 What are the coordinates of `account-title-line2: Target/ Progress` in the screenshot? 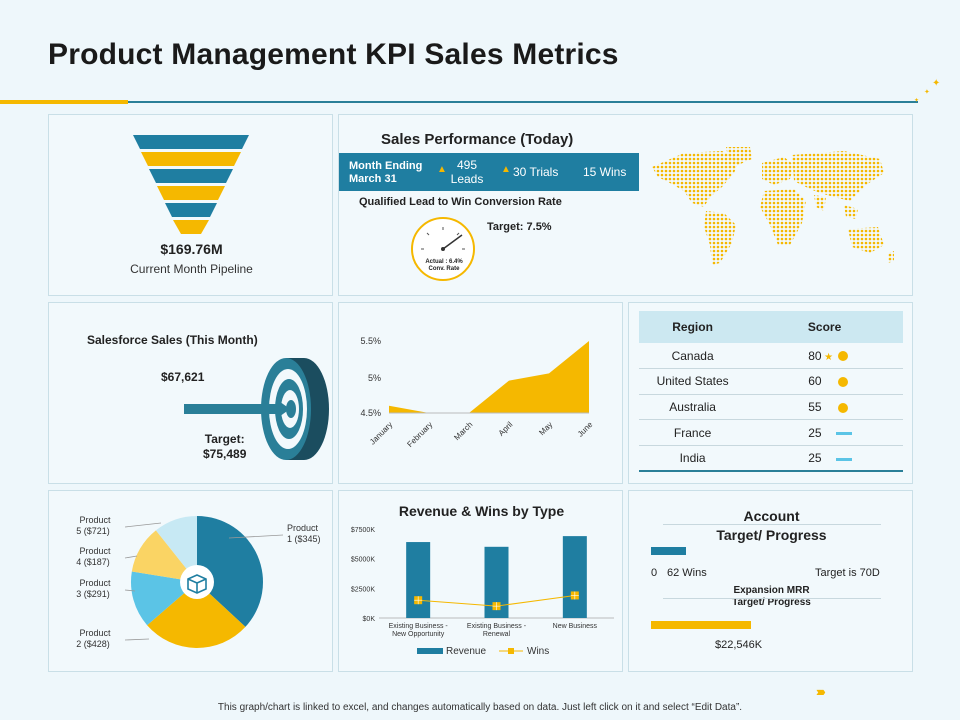 It's located at (771, 535).